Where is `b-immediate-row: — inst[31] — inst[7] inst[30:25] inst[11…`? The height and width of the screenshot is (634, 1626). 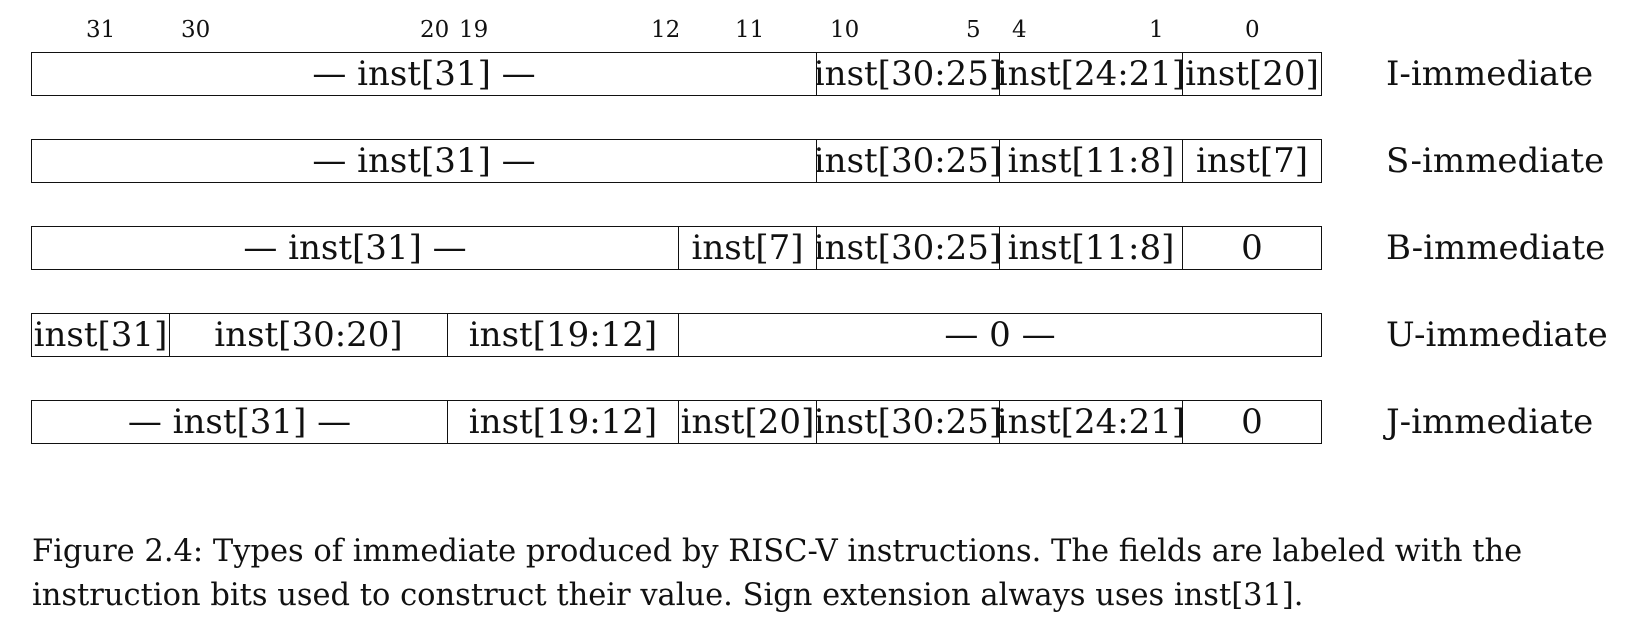 b-immediate-row: — inst[31] — inst[7] inst[30:25] inst[11… is located at coordinates (813, 249).